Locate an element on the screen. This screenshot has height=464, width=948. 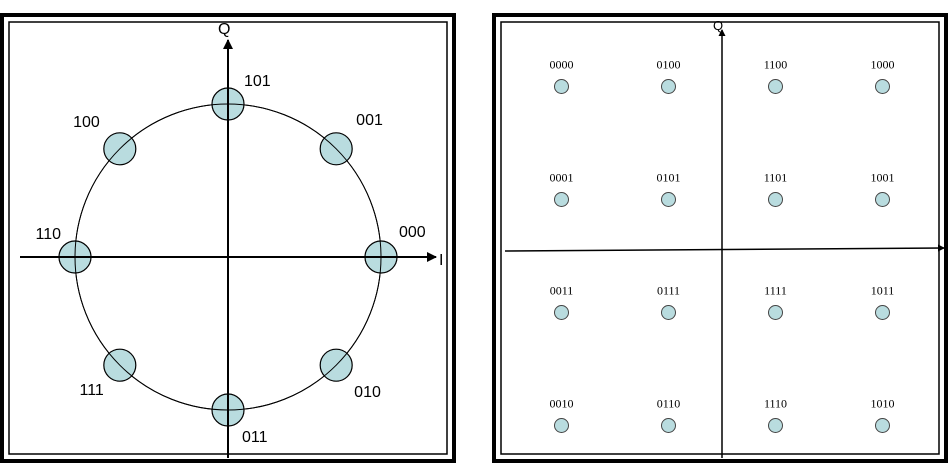
qam16-point-label: 0000 is located at coordinates (562, 65).